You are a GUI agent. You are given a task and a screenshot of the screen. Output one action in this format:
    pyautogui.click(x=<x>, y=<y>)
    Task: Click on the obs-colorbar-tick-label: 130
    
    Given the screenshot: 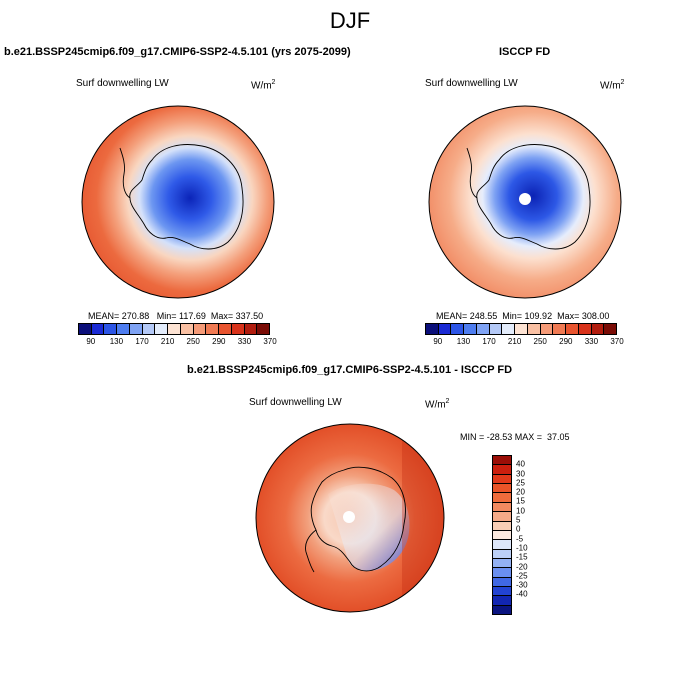 What is the action you would take?
    pyautogui.click(x=463, y=341)
    